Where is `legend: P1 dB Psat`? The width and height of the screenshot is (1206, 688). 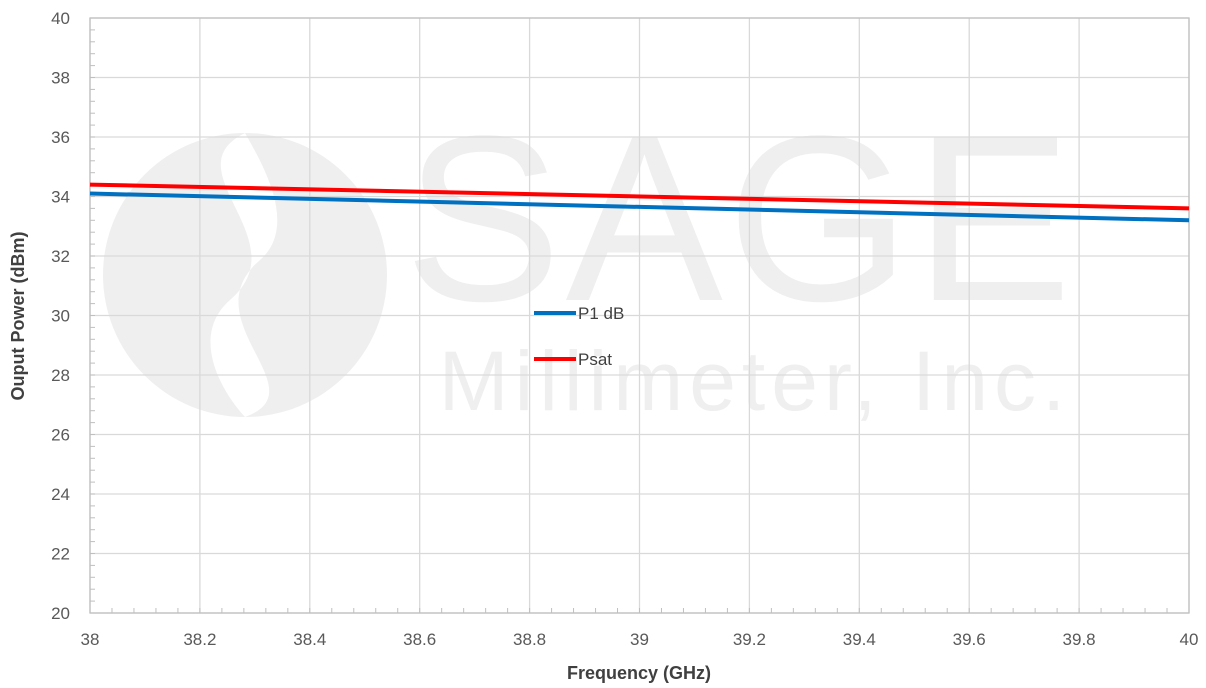 legend: P1 dB Psat is located at coordinates (579, 336).